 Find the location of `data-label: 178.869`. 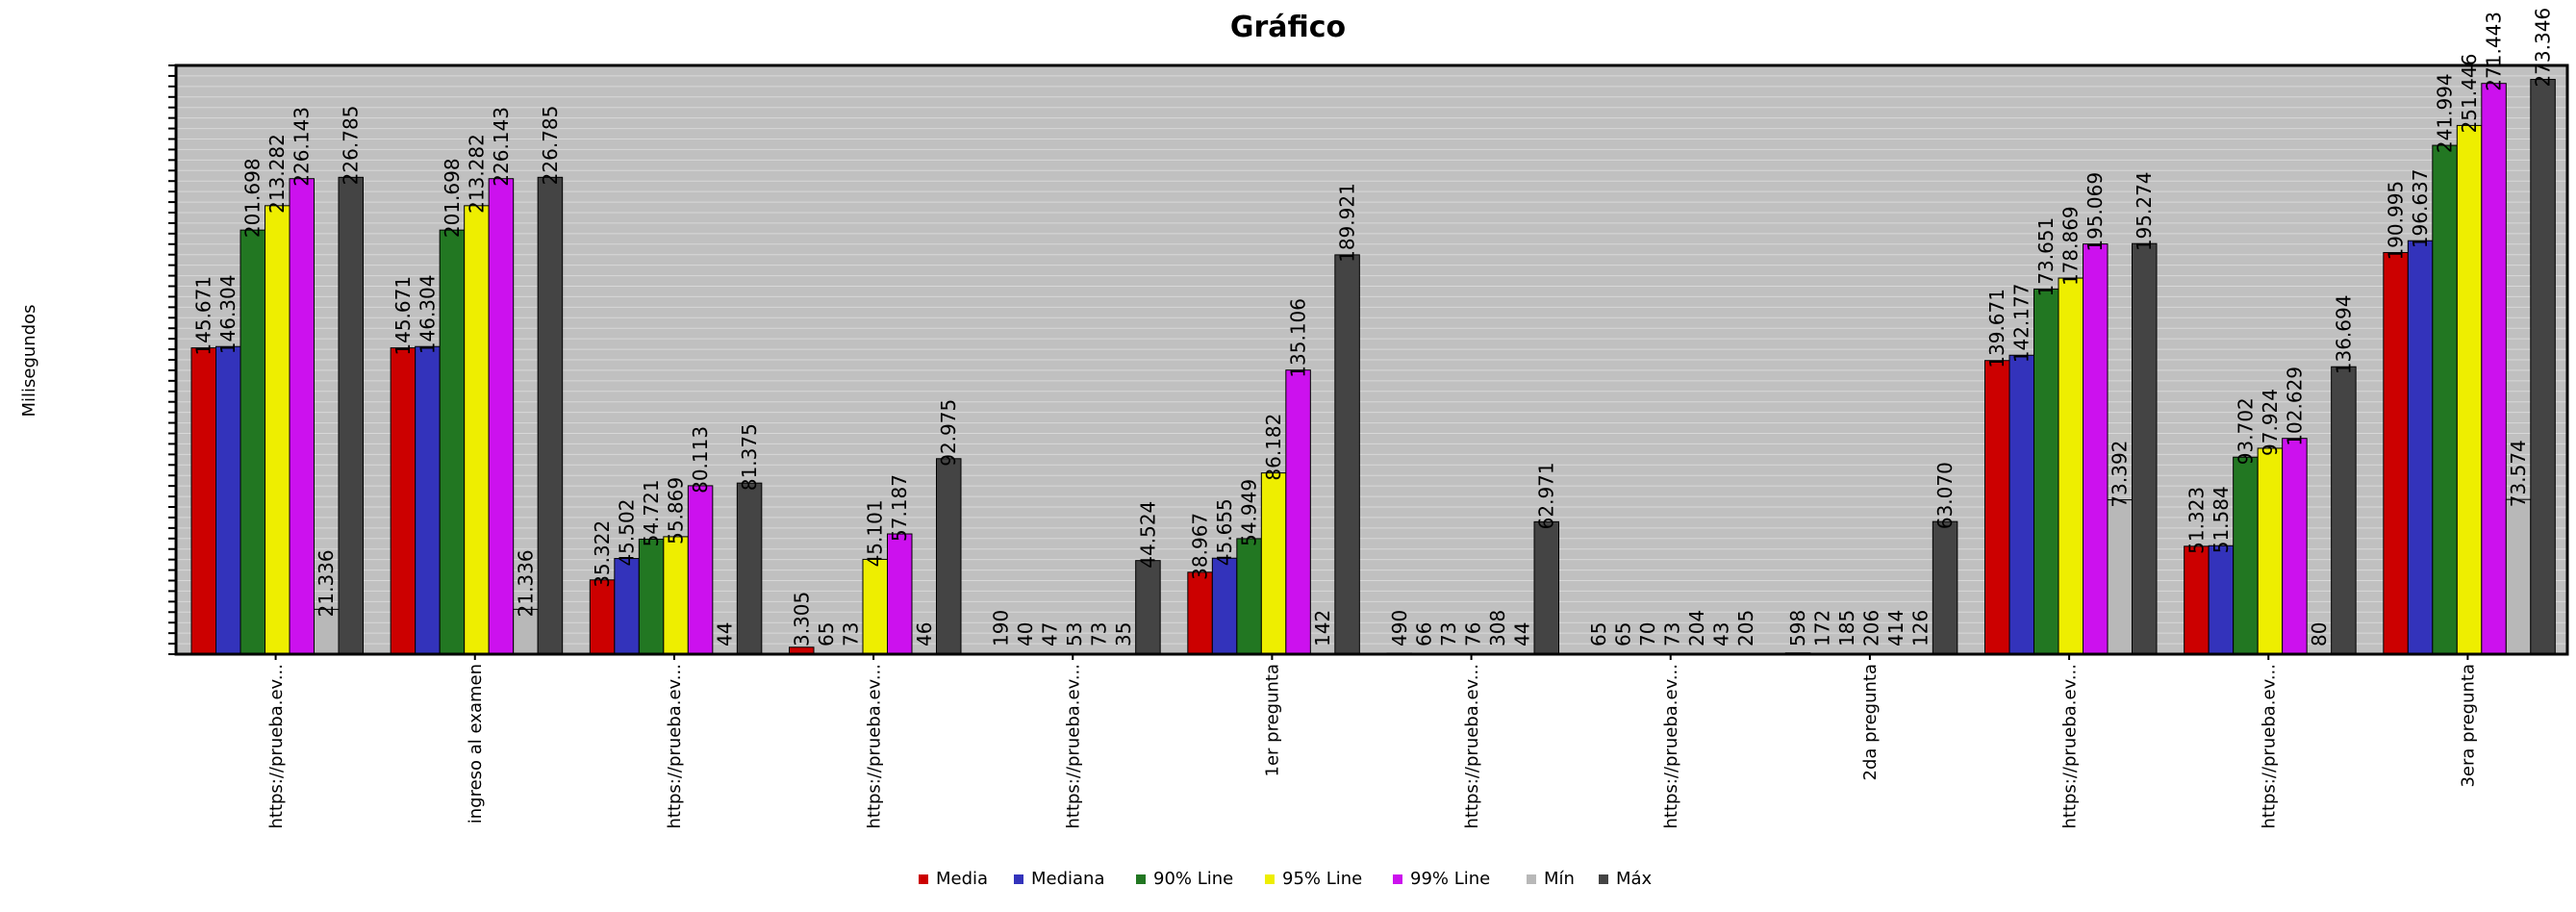

data-label: 178.869 is located at coordinates (2071, 246).